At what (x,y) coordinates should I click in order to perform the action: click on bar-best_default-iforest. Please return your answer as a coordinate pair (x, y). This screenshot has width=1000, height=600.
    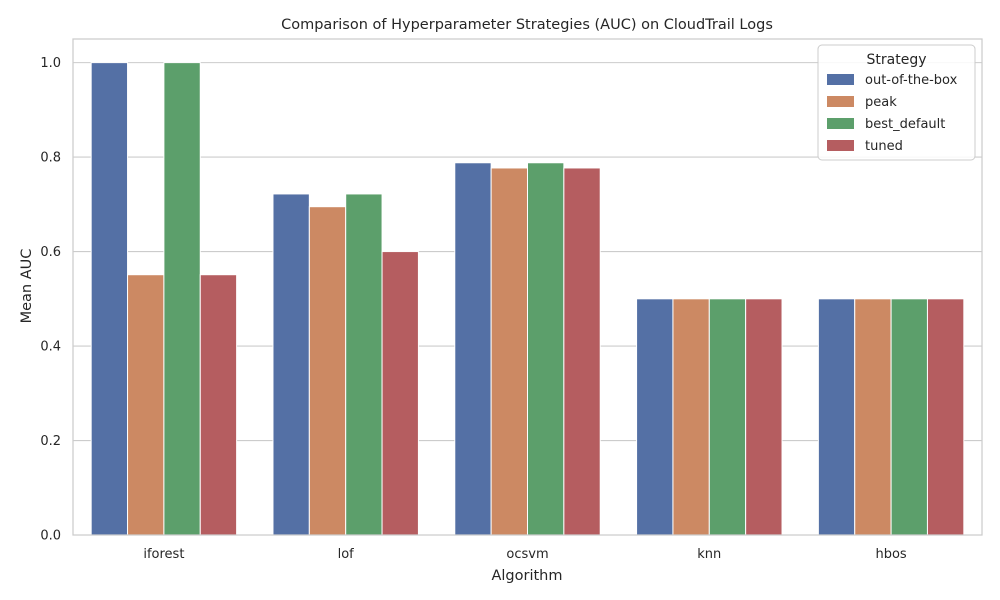
    Looking at the image, I should click on (182, 299).